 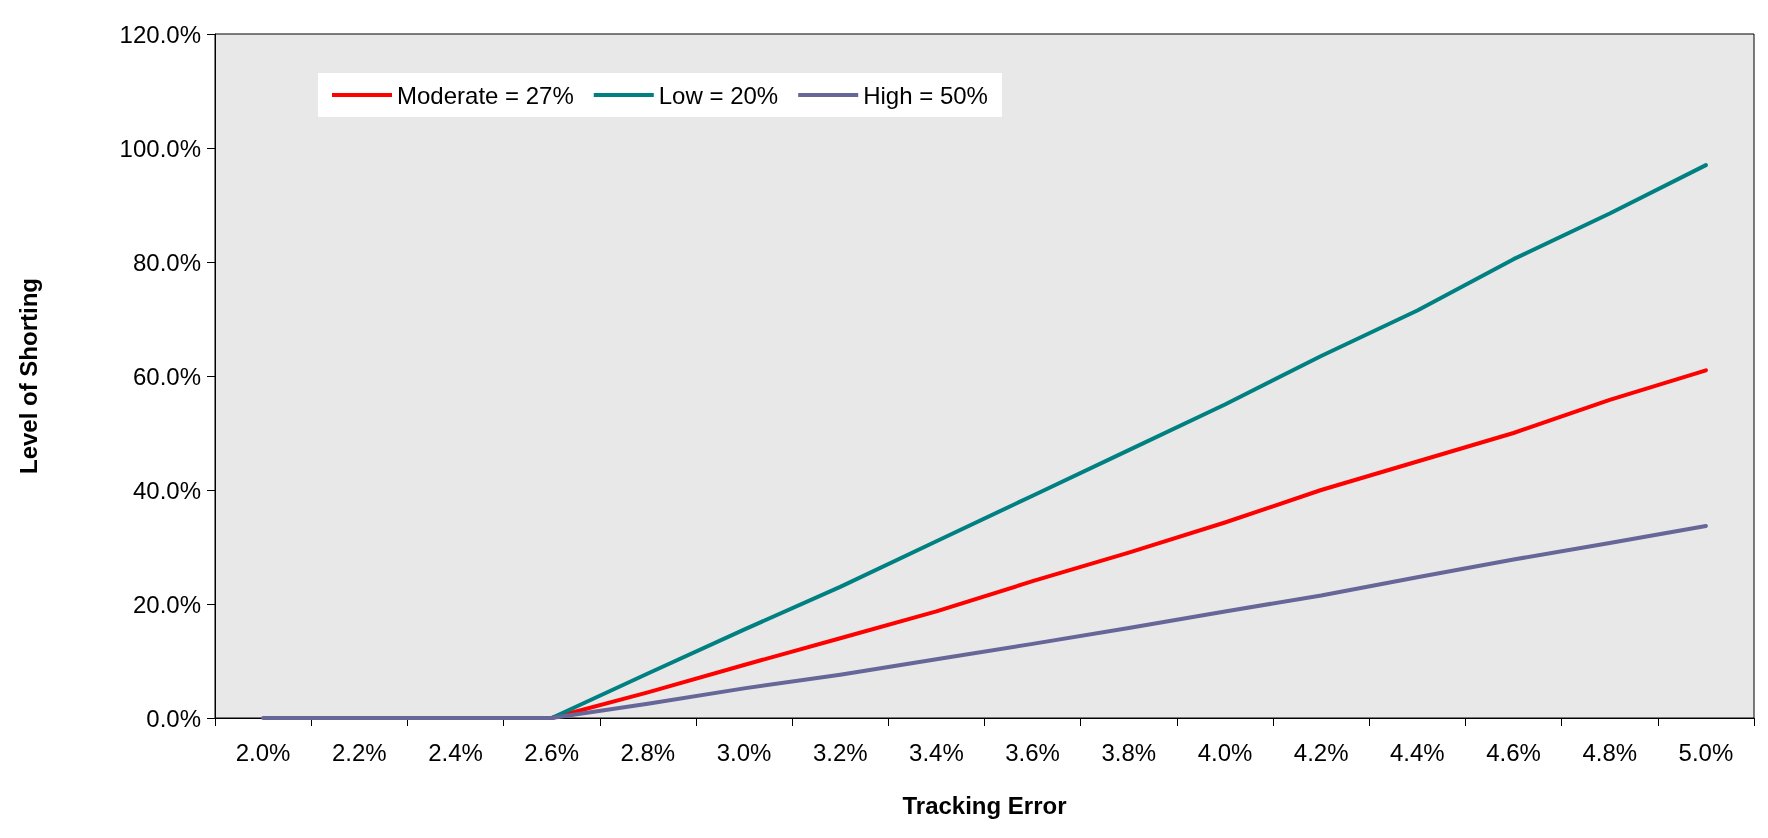 What do you see at coordinates (455, 752) in the screenshot?
I see `x-tick-label: 2.4%` at bounding box center [455, 752].